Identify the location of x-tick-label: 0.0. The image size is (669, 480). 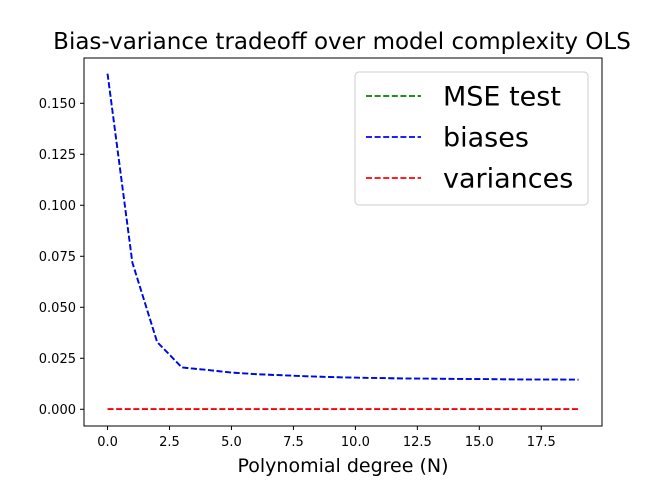
(107, 442).